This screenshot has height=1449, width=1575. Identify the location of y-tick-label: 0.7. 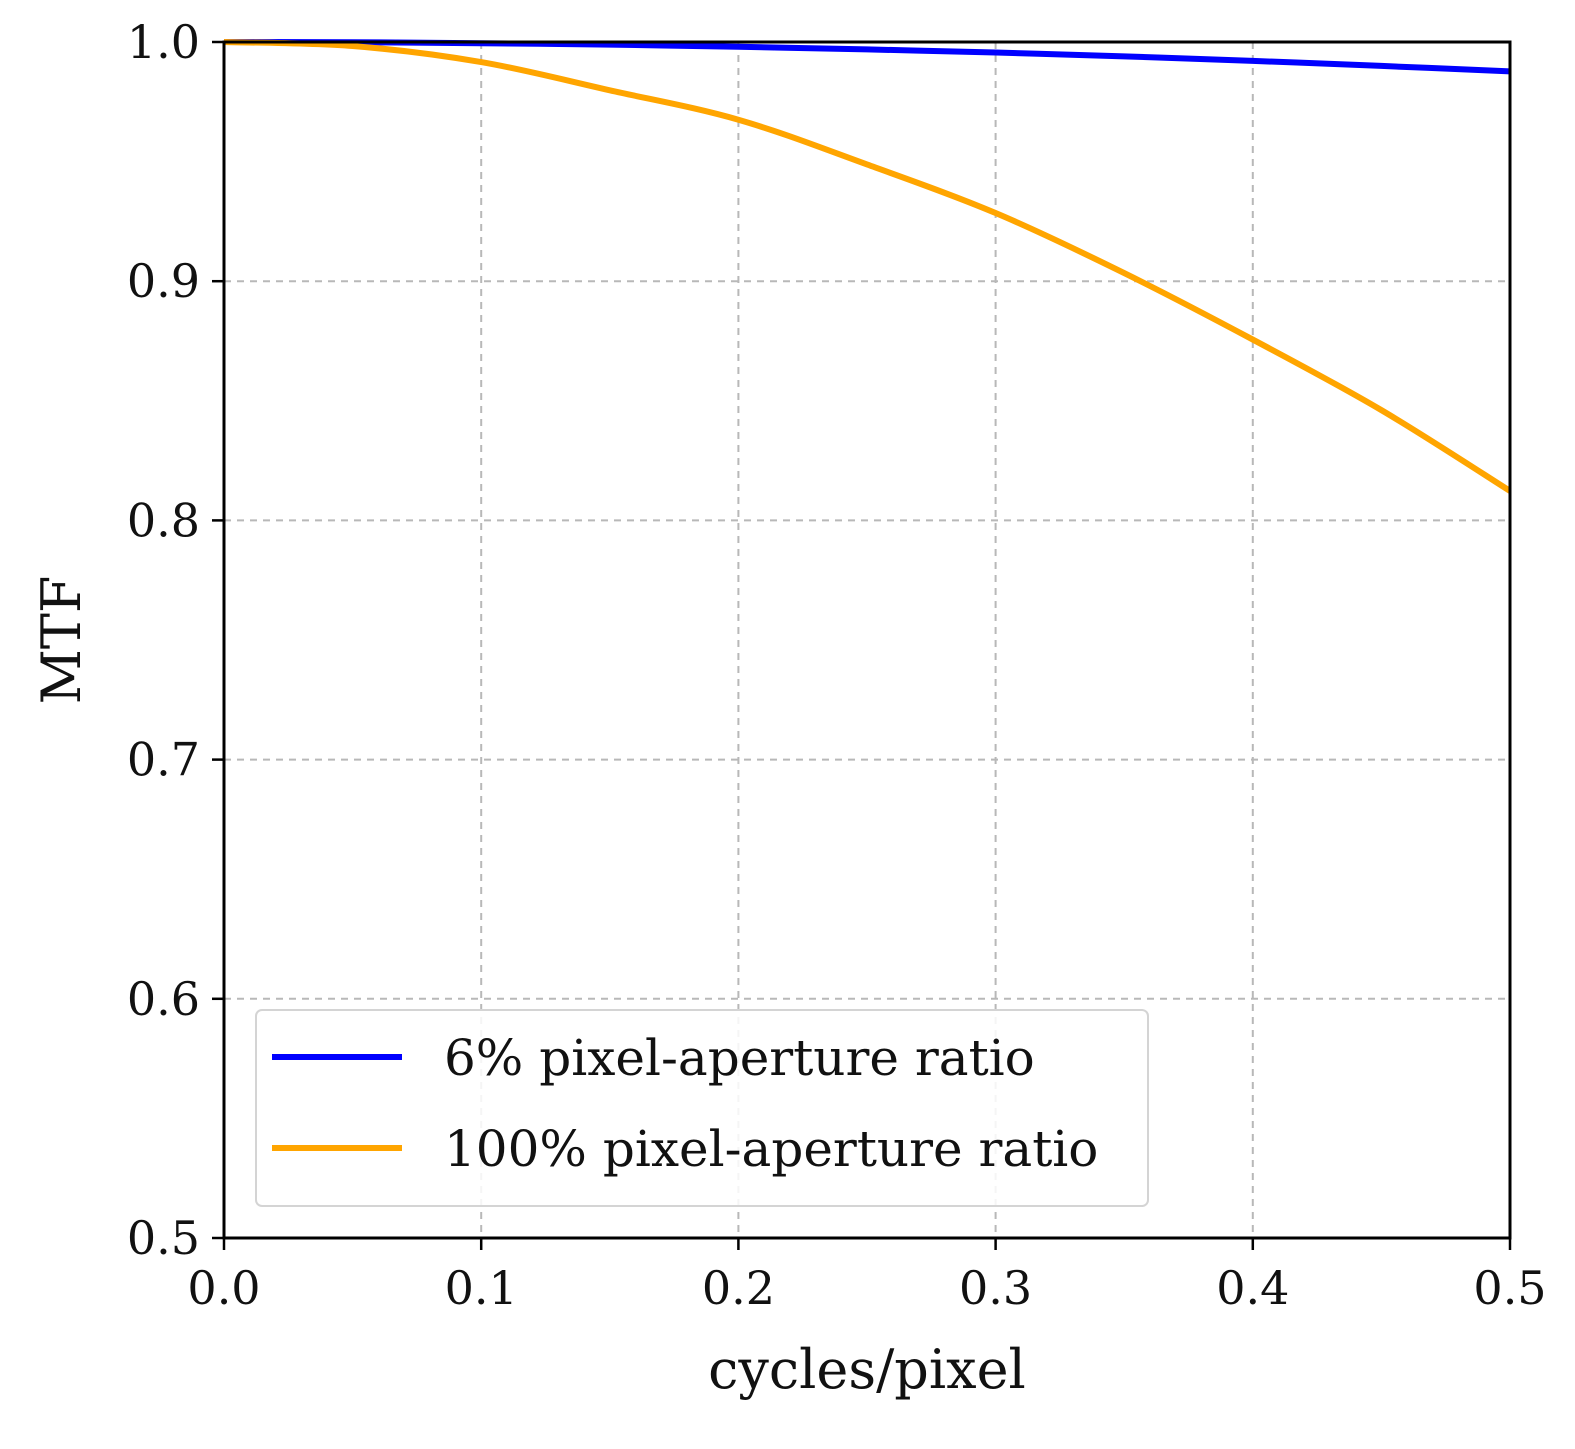
(163, 760).